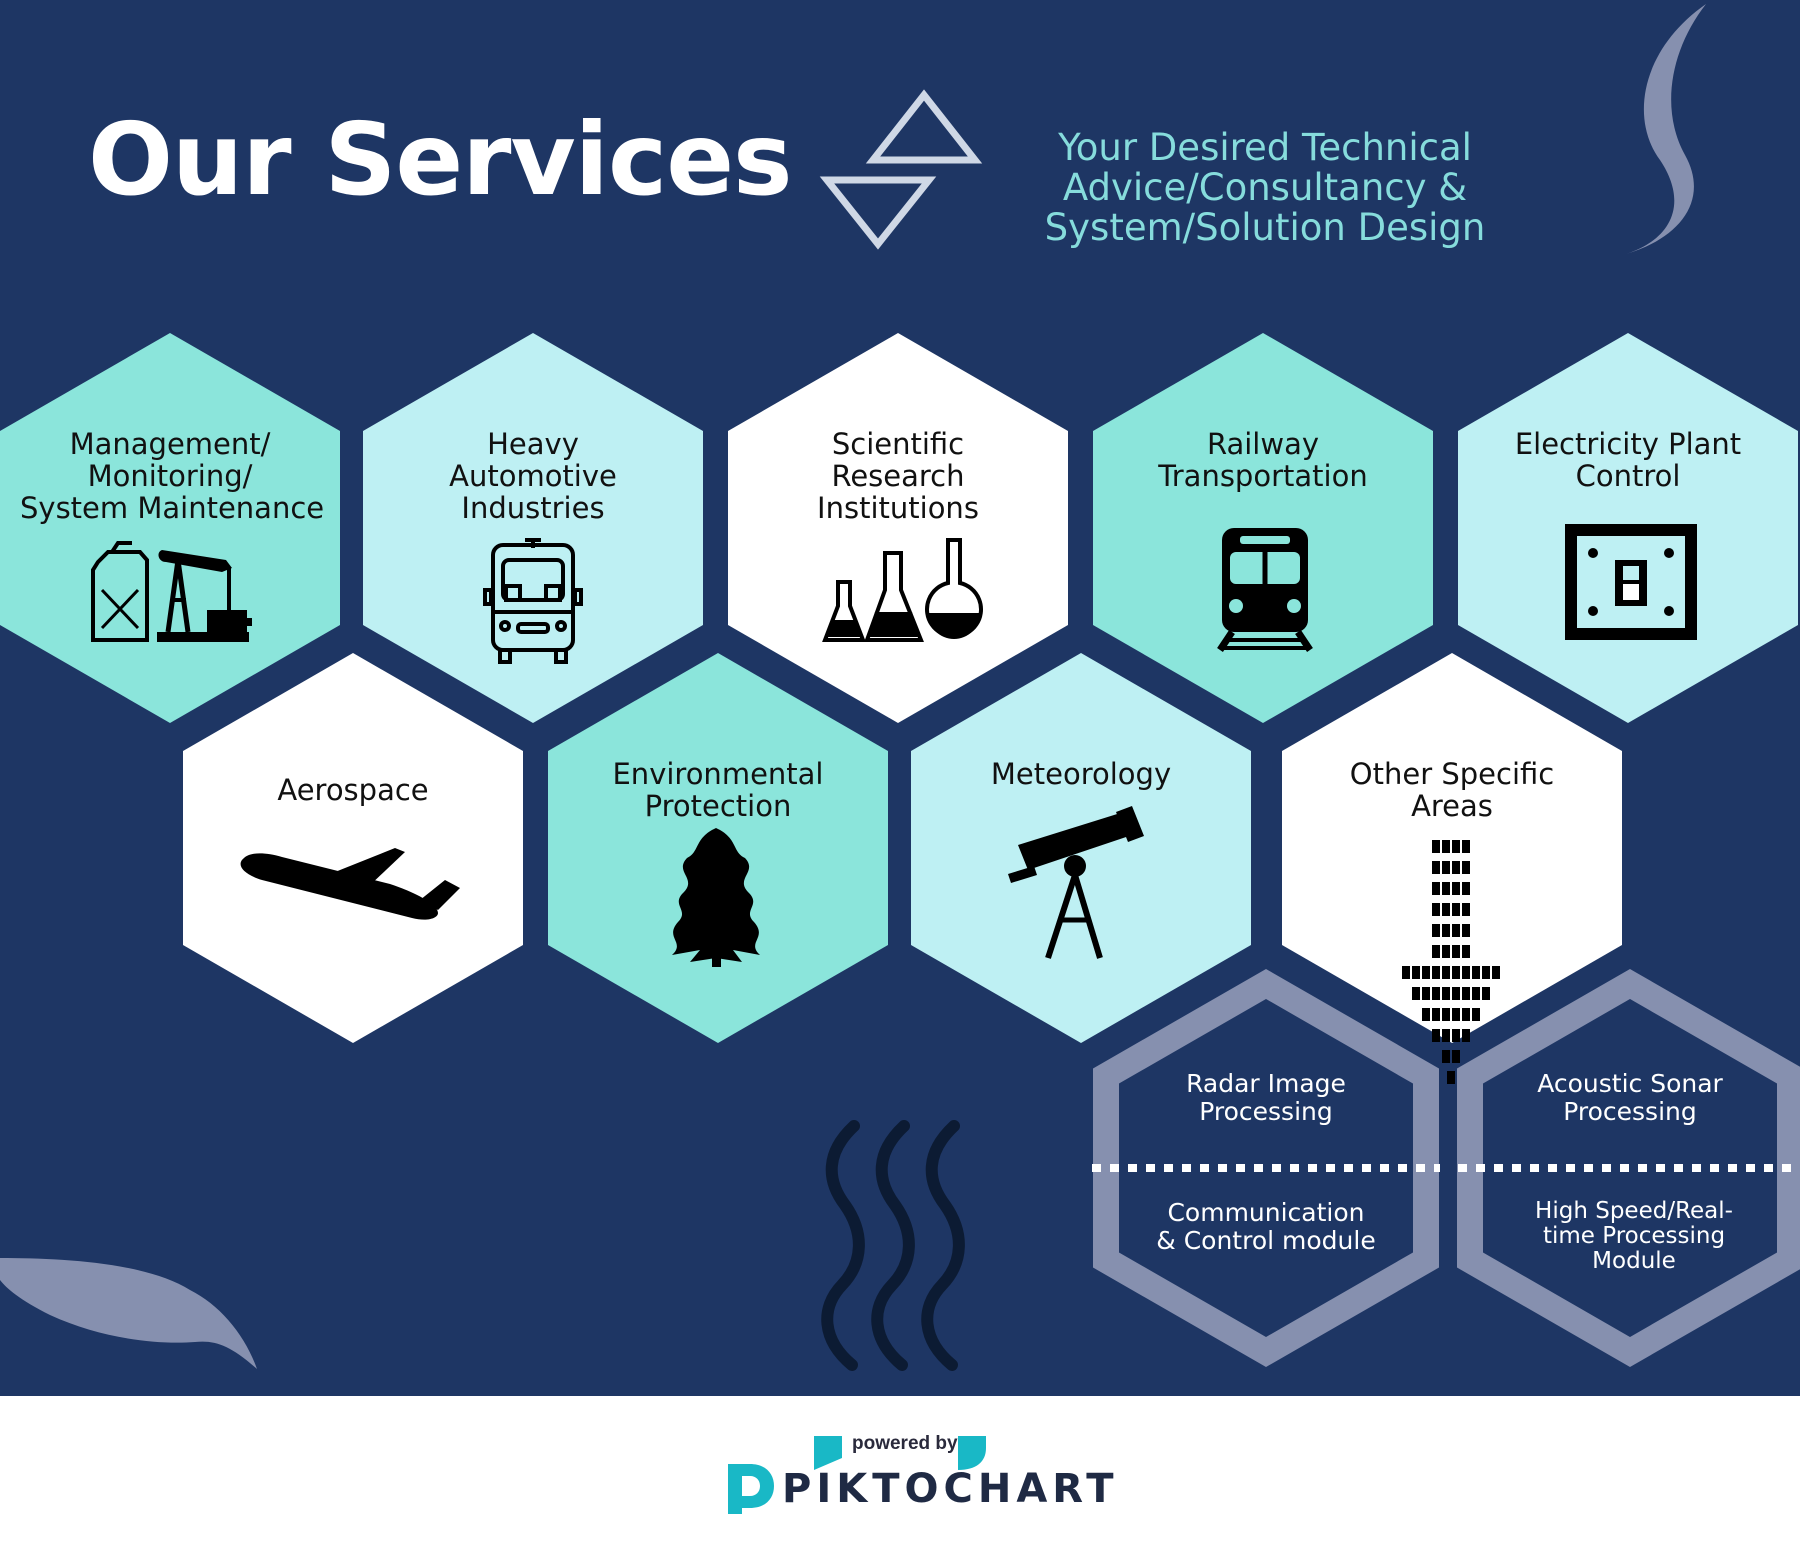 The image size is (1800, 1556). I want to click on service-label-line: Monitoring/, so click(170, 476).